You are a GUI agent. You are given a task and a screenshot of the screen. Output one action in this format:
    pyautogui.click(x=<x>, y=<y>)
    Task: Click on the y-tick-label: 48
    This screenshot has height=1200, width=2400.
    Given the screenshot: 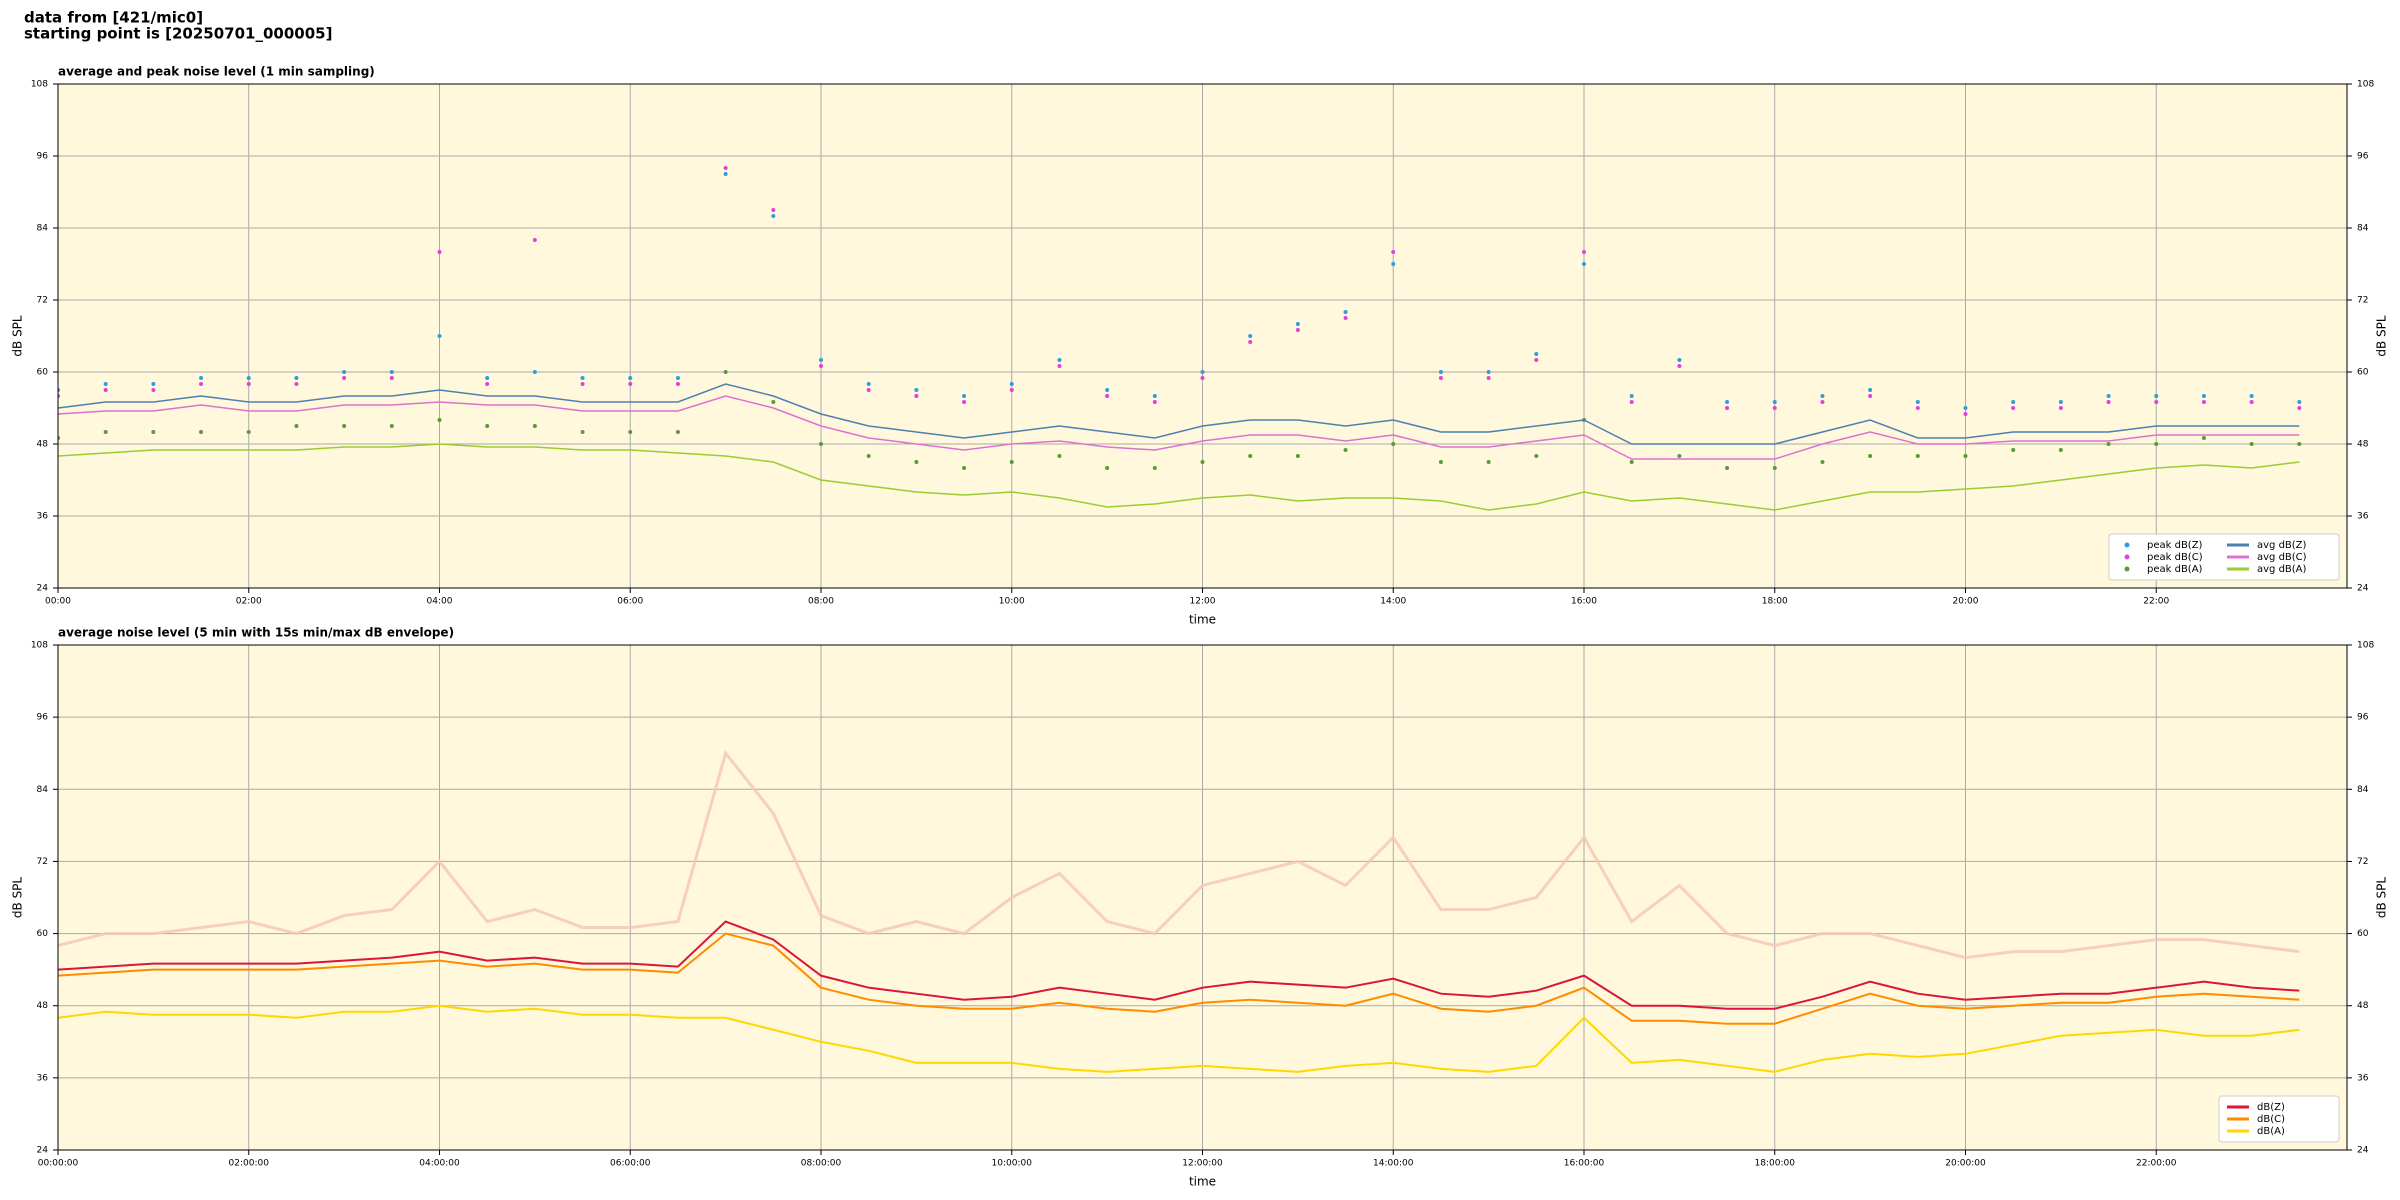 What is the action you would take?
    pyautogui.click(x=43, y=1006)
    